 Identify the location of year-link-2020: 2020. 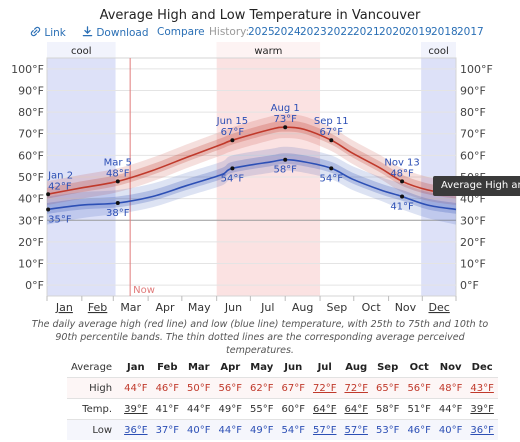
(392, 32).